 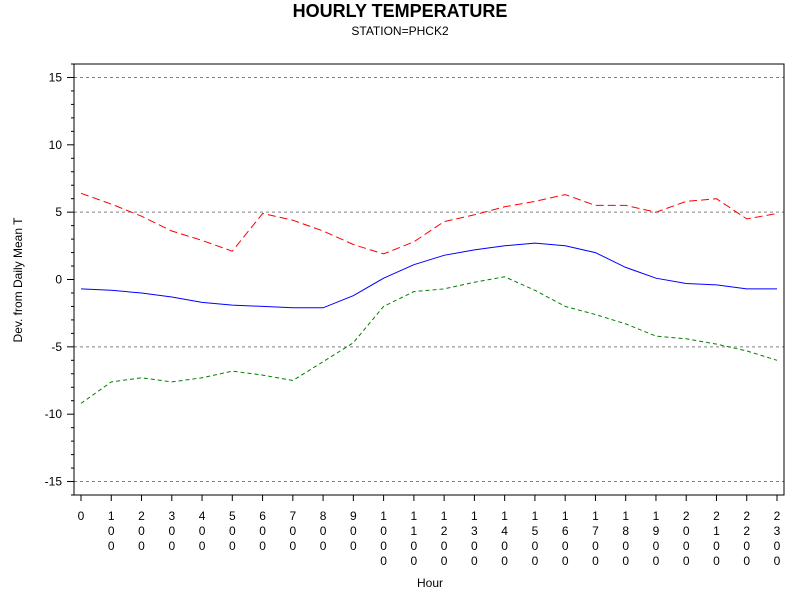 I want to click on y-tick-label: 10, so click(x=56, y=145).